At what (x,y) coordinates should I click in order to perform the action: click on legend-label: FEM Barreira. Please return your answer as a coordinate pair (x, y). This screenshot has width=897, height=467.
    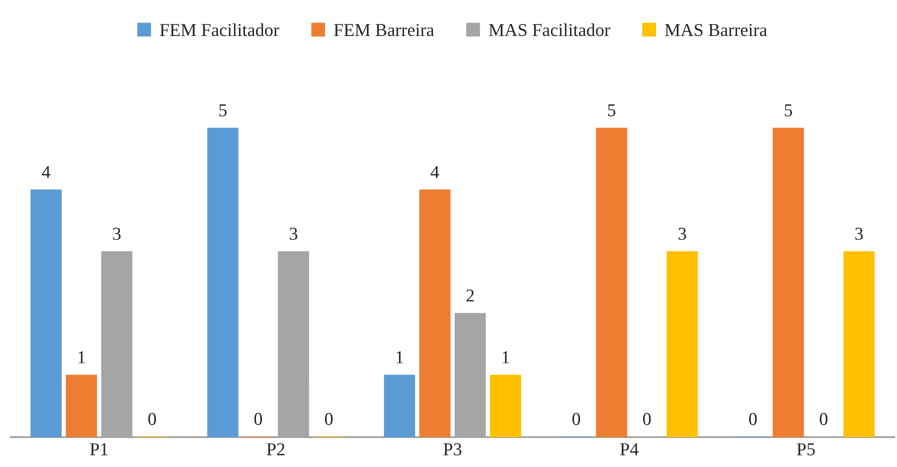
    Looking at the image, I should click on (384, 30).